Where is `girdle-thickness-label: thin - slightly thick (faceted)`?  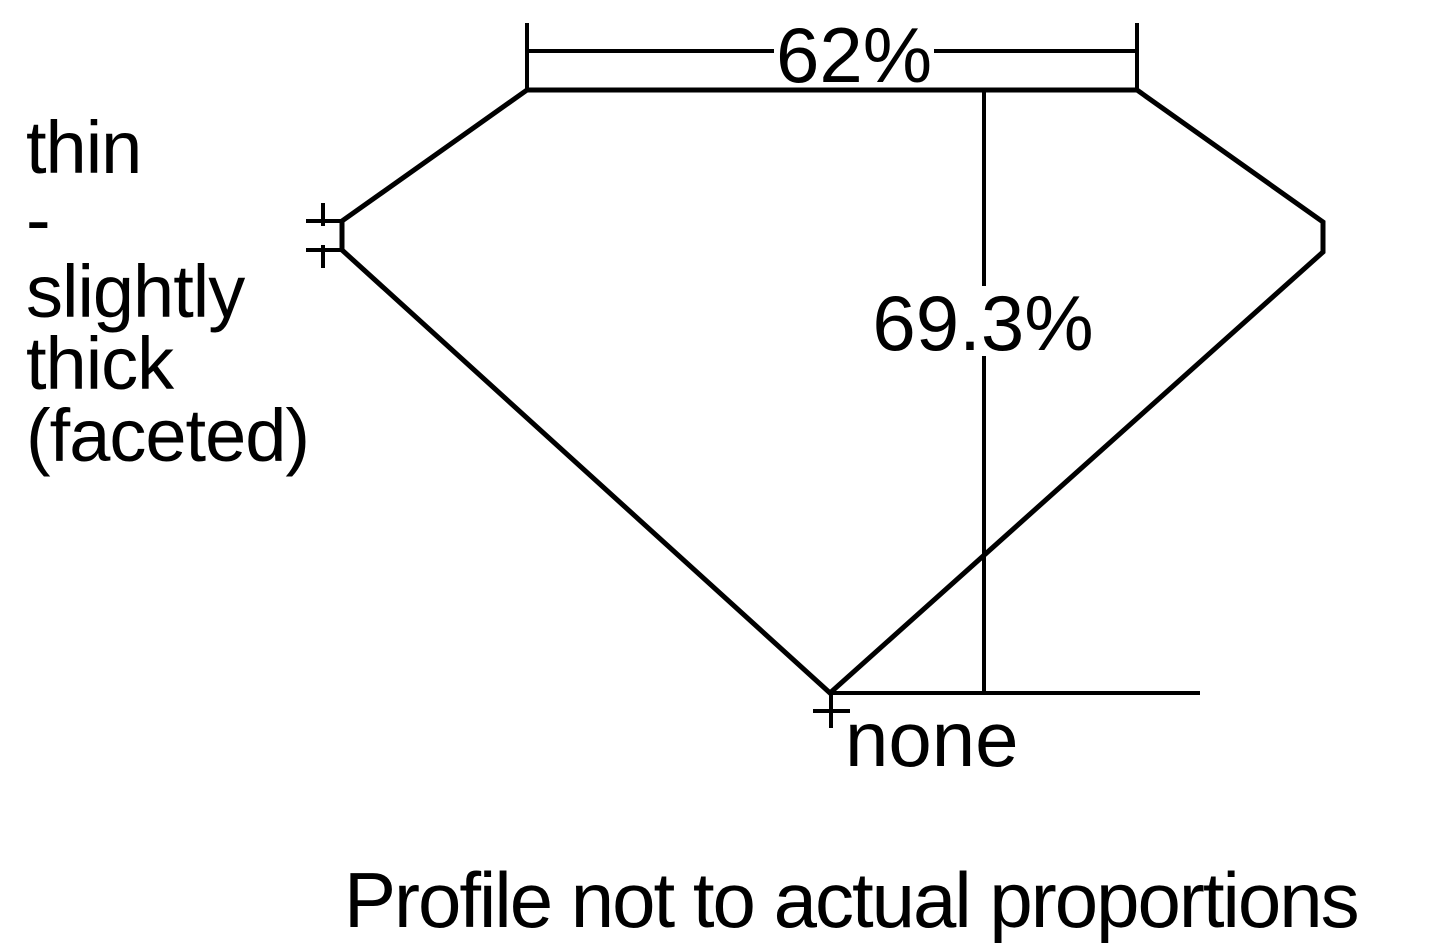
girdle-thickness-label: thin - slightly thick (faceted) is located at coordinates (168, 291).